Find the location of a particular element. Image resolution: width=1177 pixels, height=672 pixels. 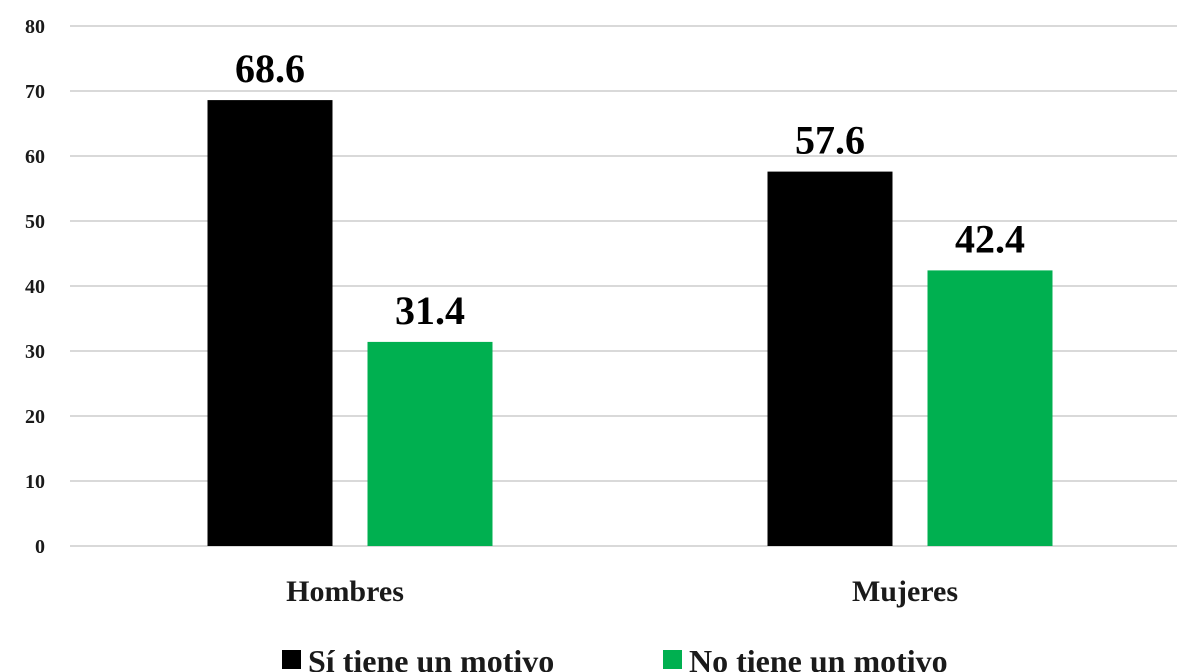

y-tick-label: 30 is located at coordinates (35, 352).